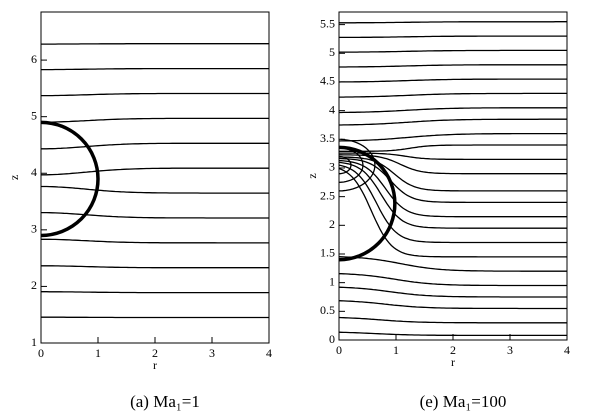 The height and width of the screenshot is (420, 600). I want to click on caption: (a) Ma₁=1, so click(165, 401).